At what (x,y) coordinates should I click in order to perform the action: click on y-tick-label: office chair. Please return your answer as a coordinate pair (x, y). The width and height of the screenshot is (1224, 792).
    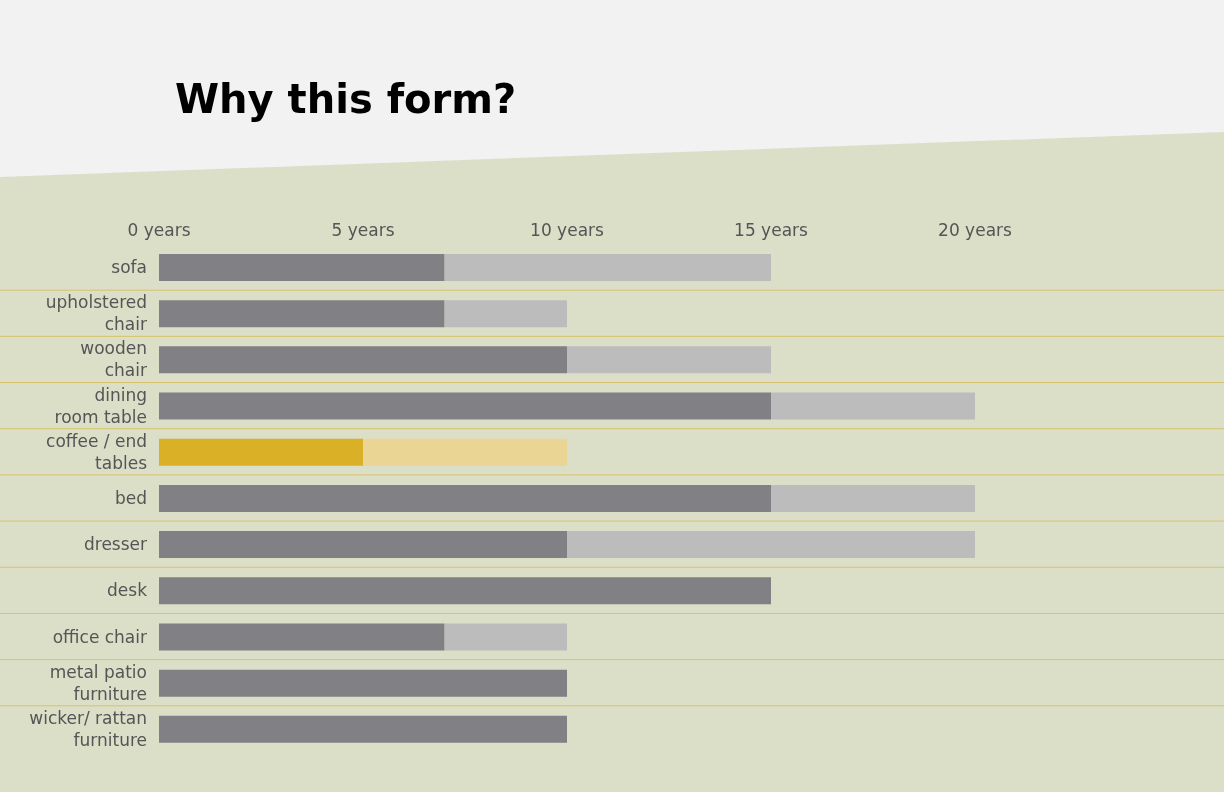
    Looking at the image, I should click on (100, 636).